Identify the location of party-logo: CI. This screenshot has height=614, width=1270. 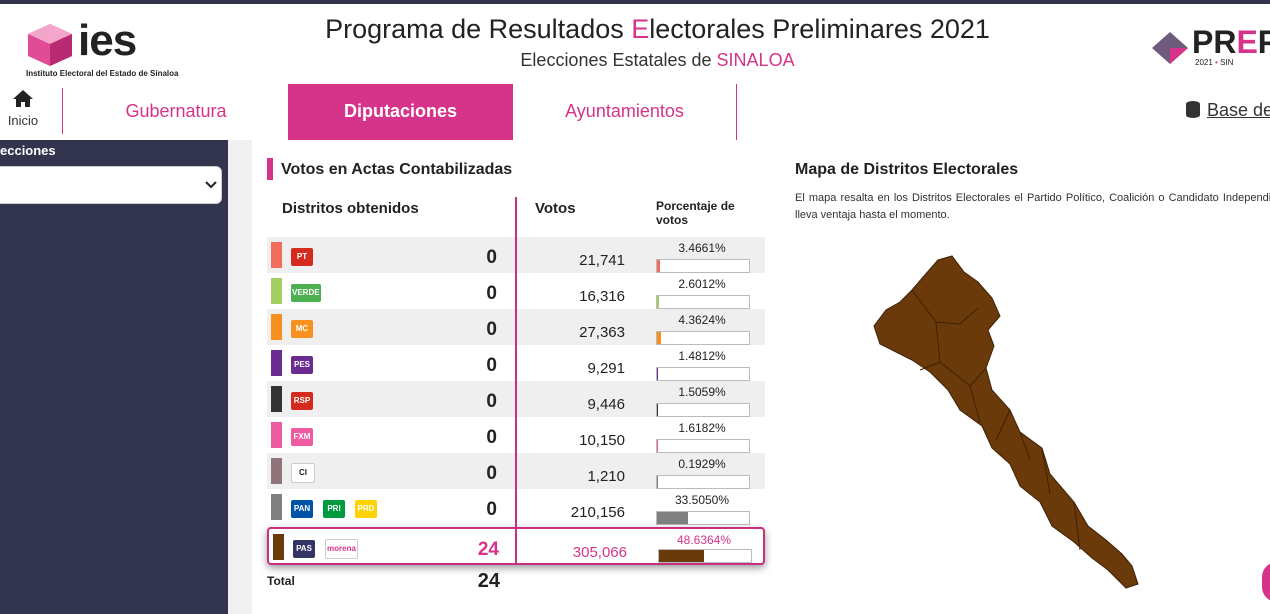
(303, 473).